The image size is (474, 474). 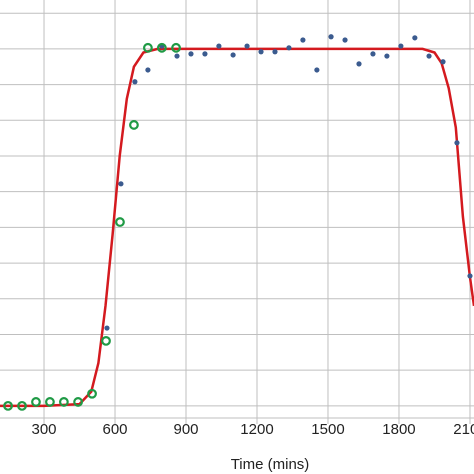 I want to click on x-tick-label: 1200, so click(x=256, y=429).